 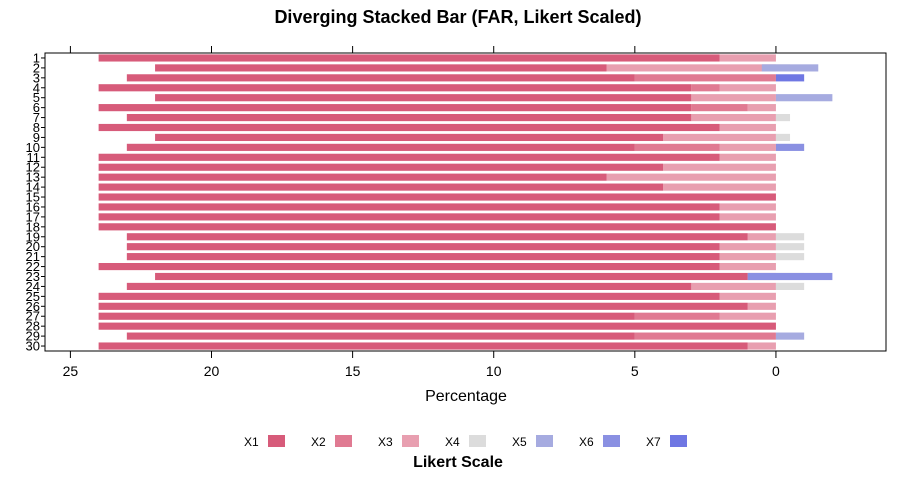 I want to click on bar-segment-row25-X1, so click(x=409, y=296).